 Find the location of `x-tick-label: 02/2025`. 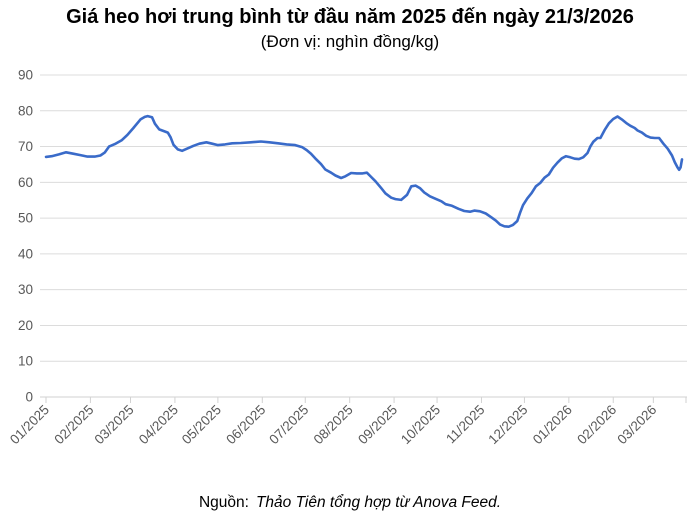

x-tick-label: 02/2025 is located at coordinates (73, 424).